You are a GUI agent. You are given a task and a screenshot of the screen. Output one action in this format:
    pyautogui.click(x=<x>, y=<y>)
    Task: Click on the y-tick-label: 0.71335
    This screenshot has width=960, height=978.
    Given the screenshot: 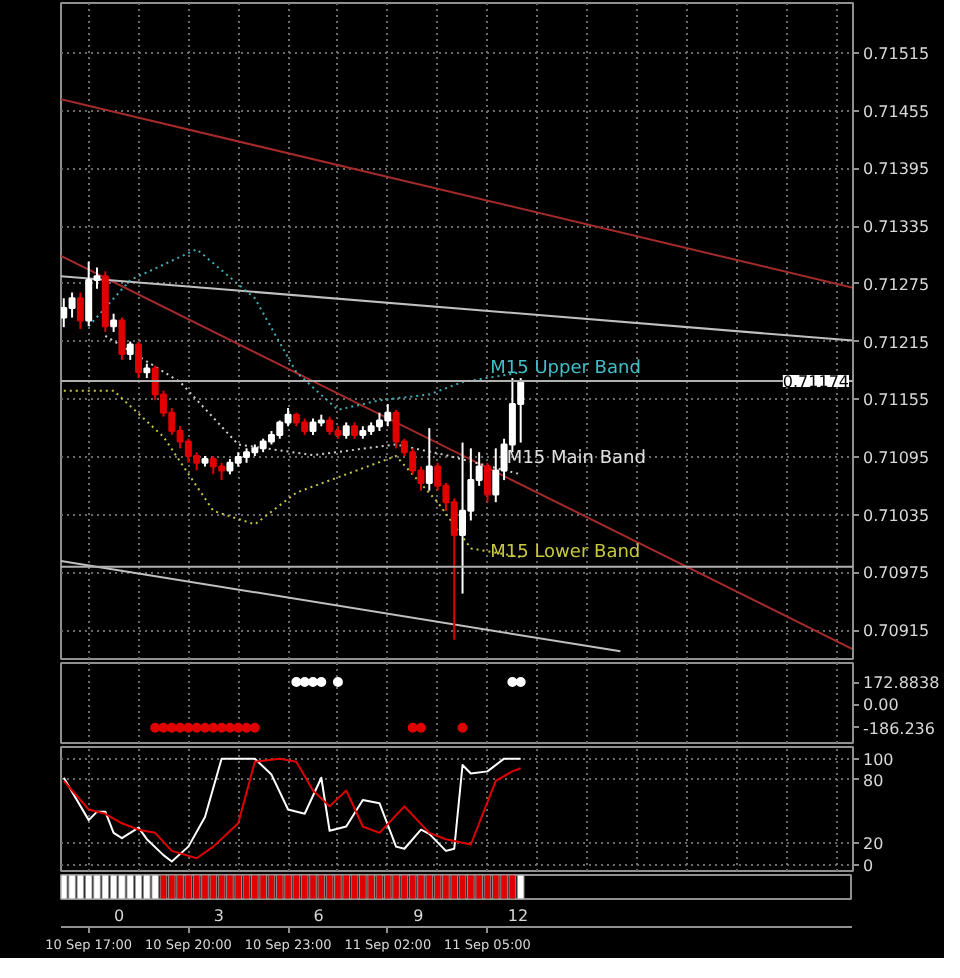 What is the action you would take?
    pyautogui.click(x=896, y=227)
    